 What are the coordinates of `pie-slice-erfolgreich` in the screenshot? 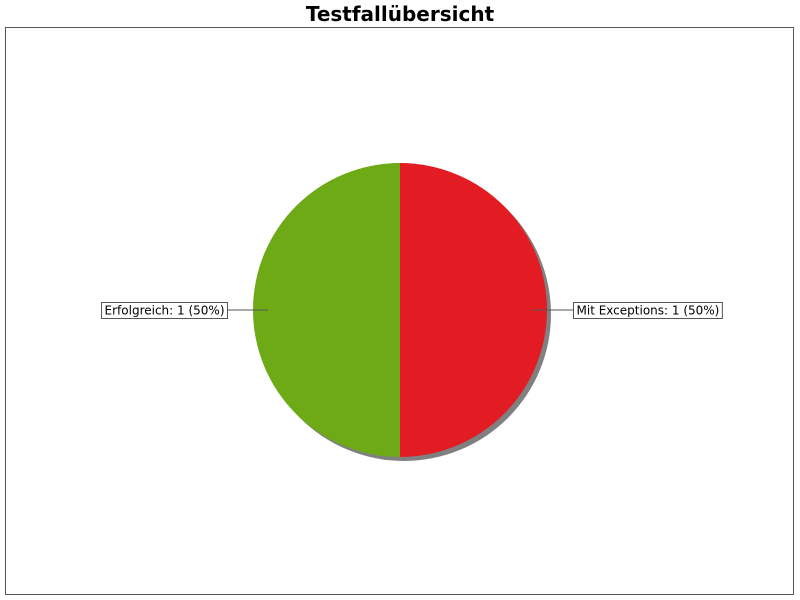 It's located at (326, 310).